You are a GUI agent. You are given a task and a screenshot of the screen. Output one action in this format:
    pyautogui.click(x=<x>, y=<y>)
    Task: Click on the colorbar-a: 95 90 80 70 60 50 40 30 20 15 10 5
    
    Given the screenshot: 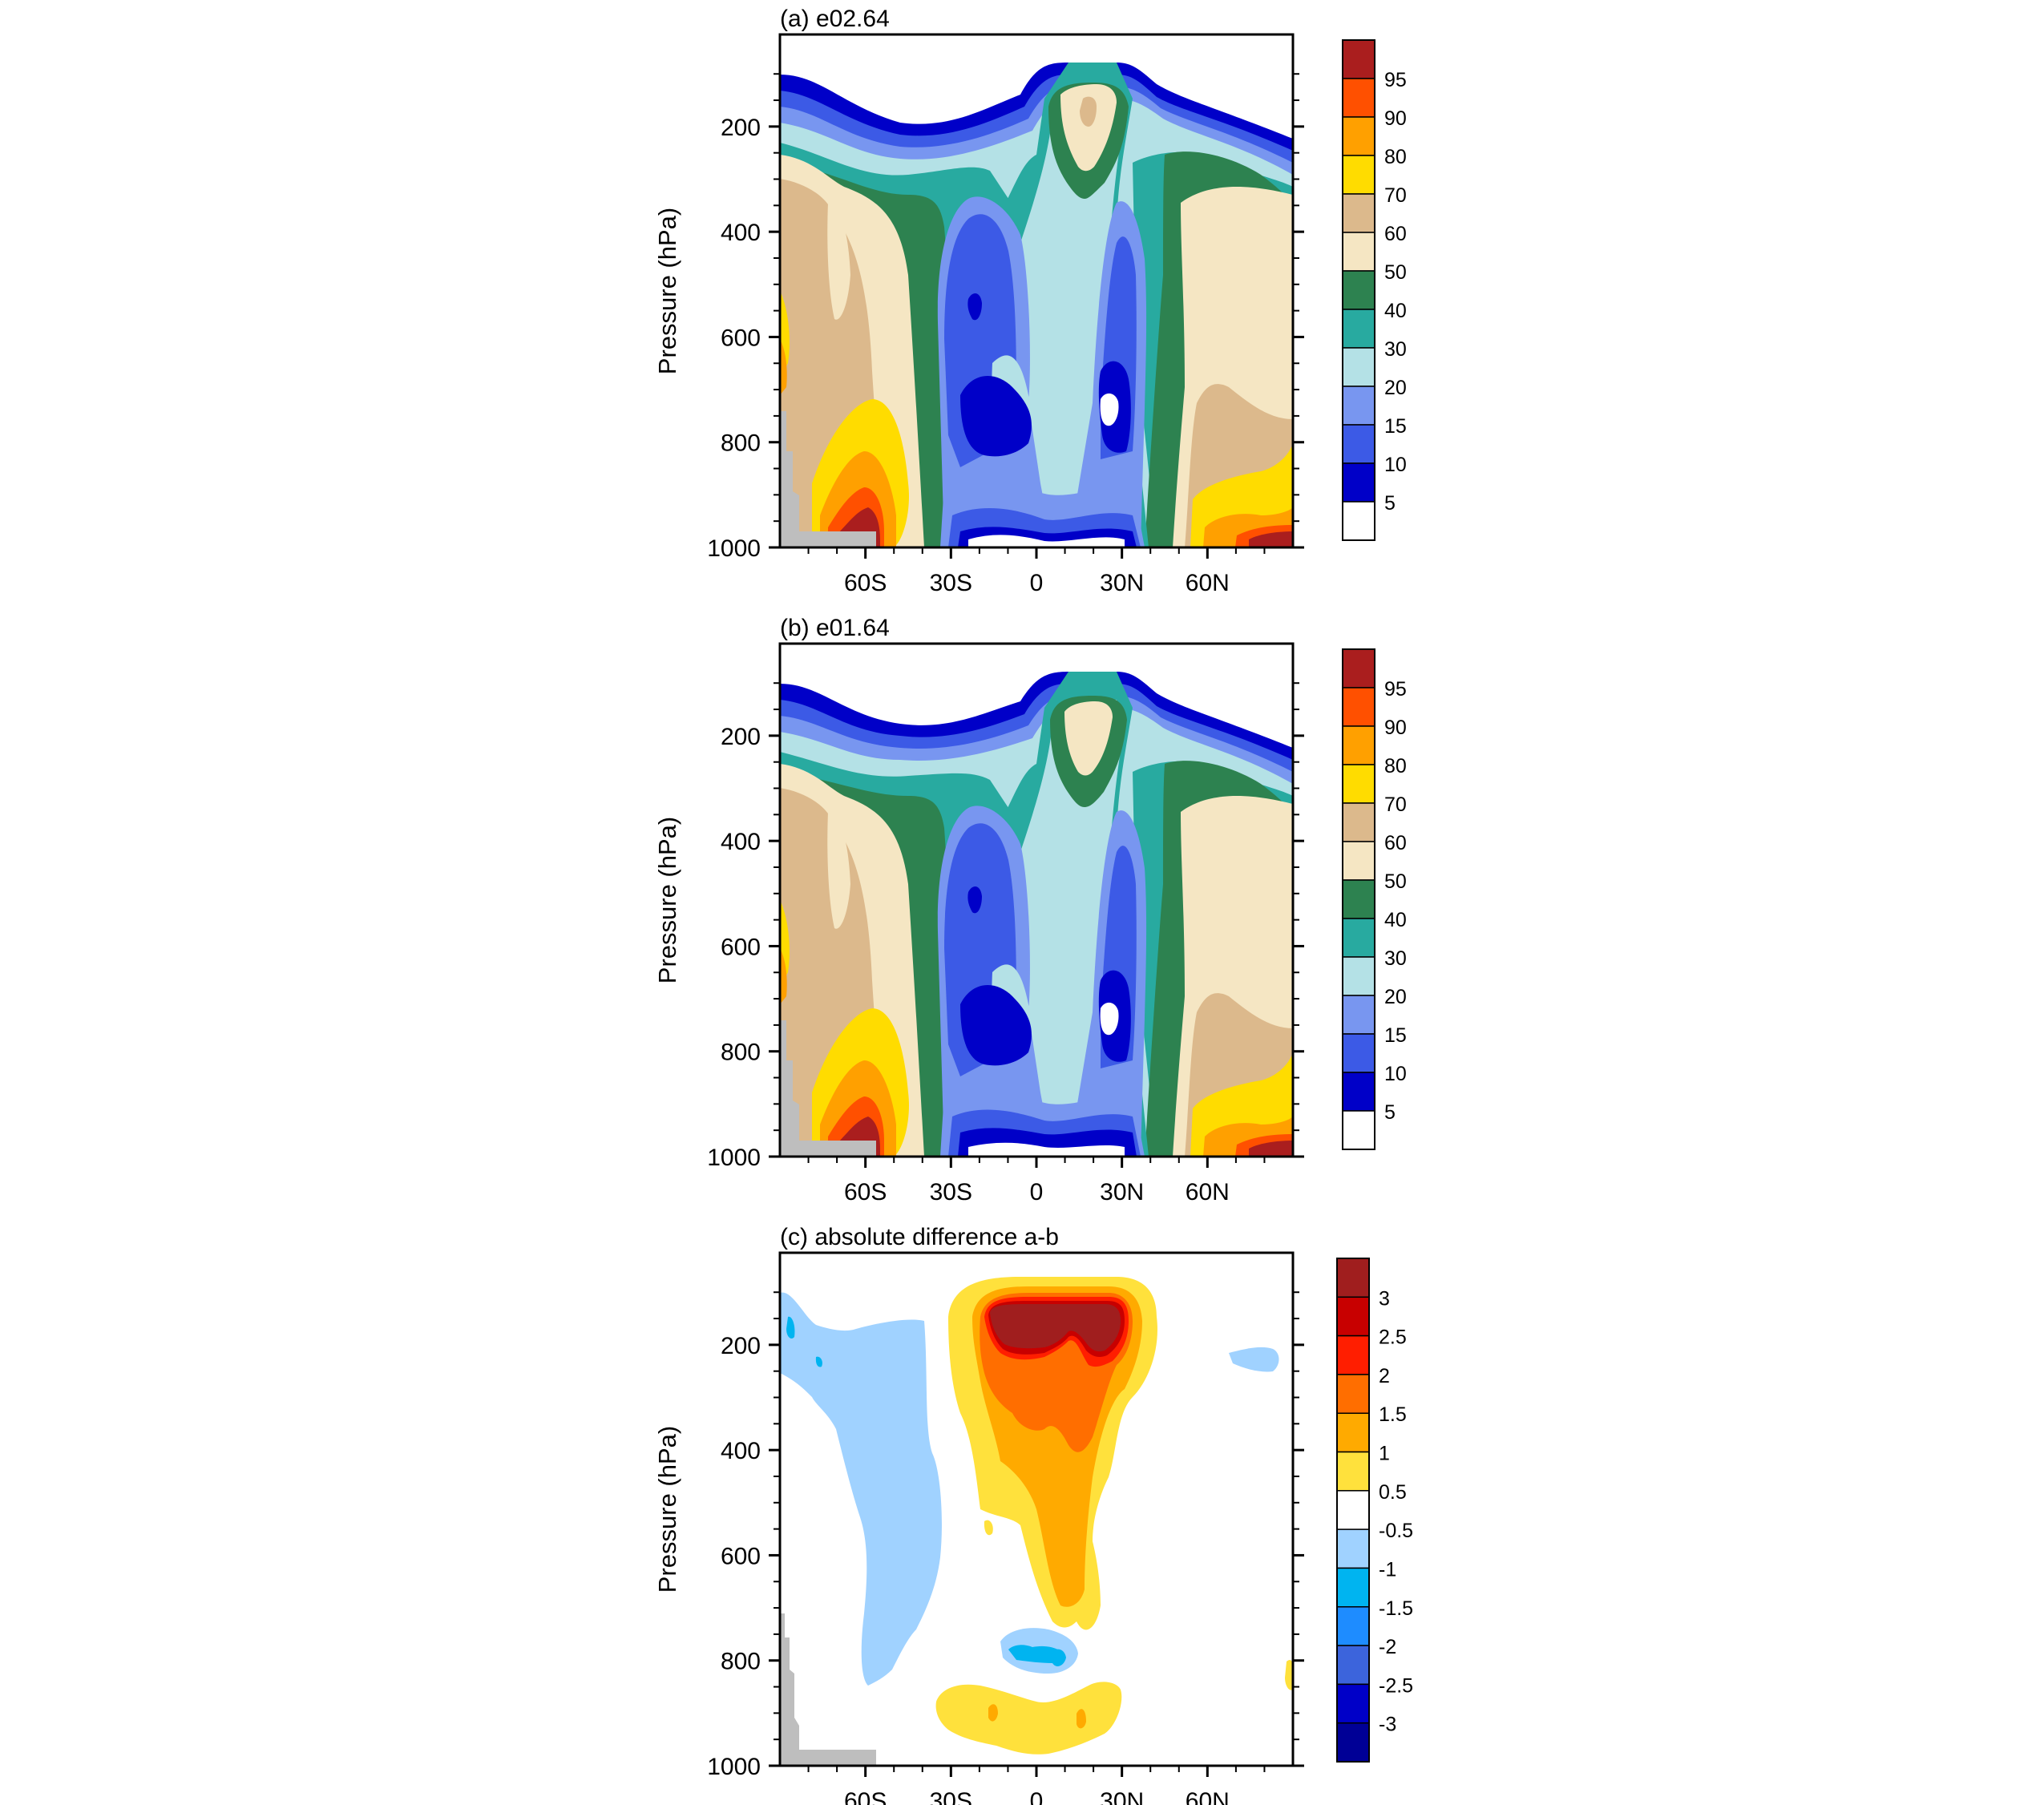 What is the action you would take?
    pyautogui.click(x=1374, y=290)
    